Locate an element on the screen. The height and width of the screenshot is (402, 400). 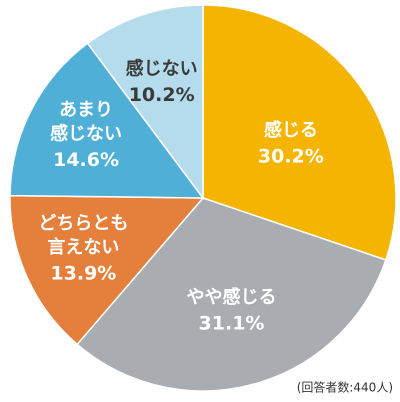
slice-value: 31.1% is located at coordinates (232, 324).